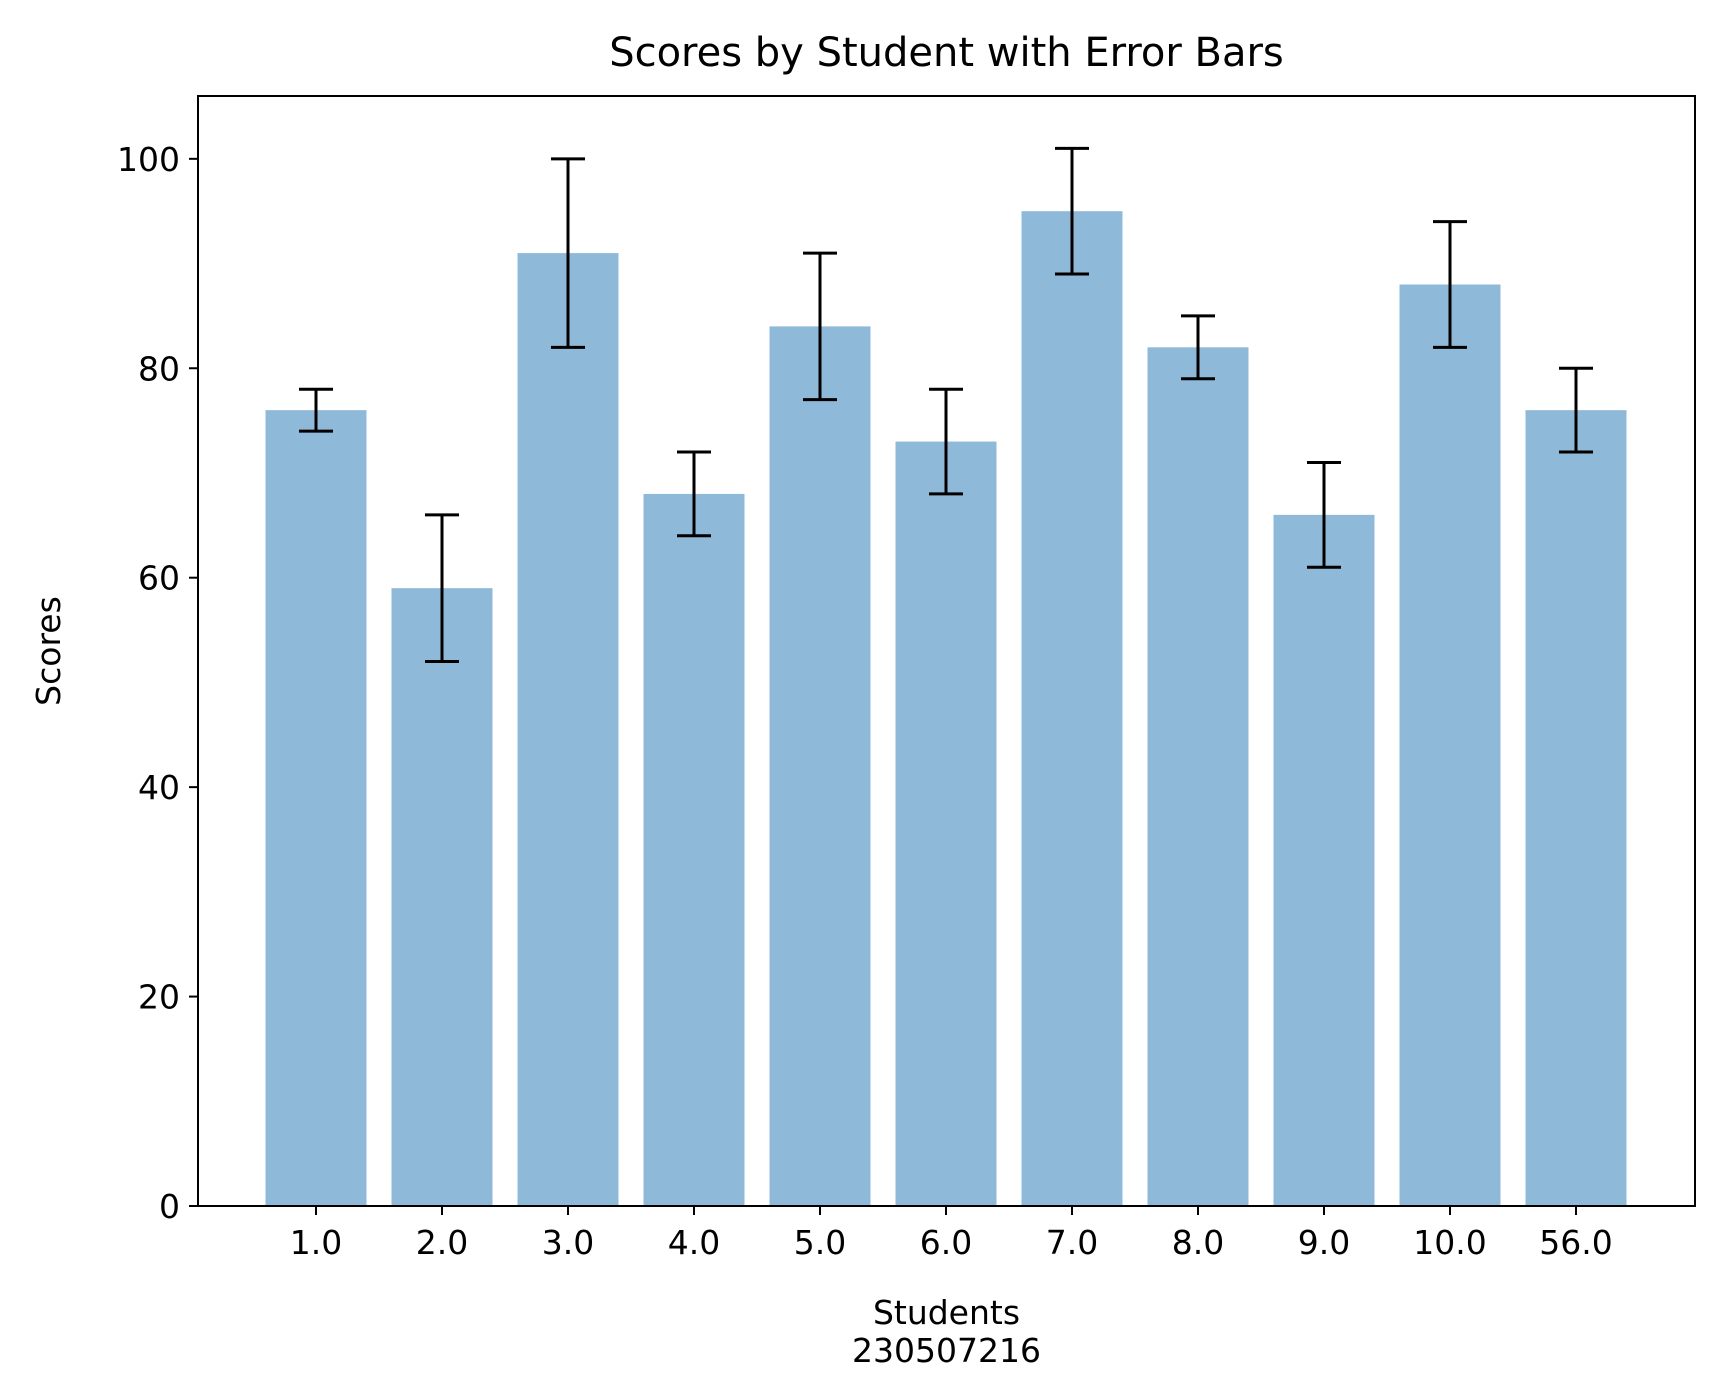  I want to click on x-tick-label-2.0: 2.0, so click(442, 1242).